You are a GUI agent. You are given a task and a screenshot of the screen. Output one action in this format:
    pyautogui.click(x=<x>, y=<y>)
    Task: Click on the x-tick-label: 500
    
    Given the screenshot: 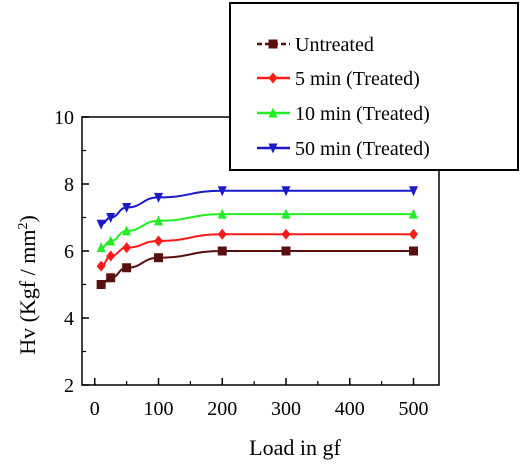 What is the action you would take?
    pyautogui.click(x=414, y=409)
    